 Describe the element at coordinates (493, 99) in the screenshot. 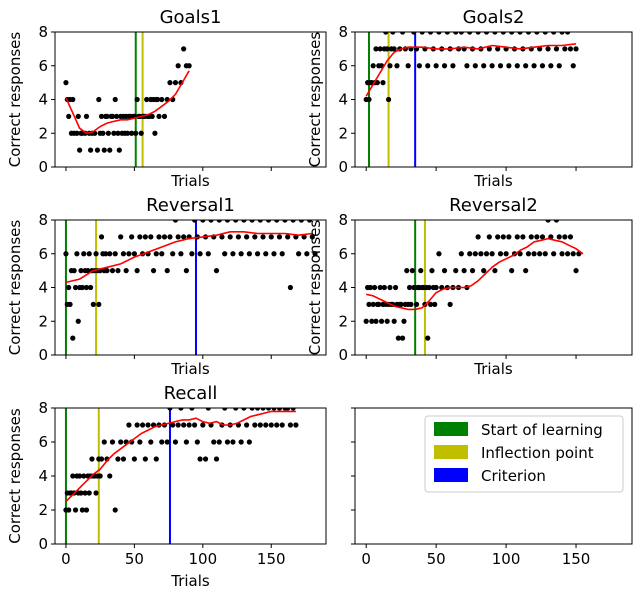

I see `axes-frame` at that location.